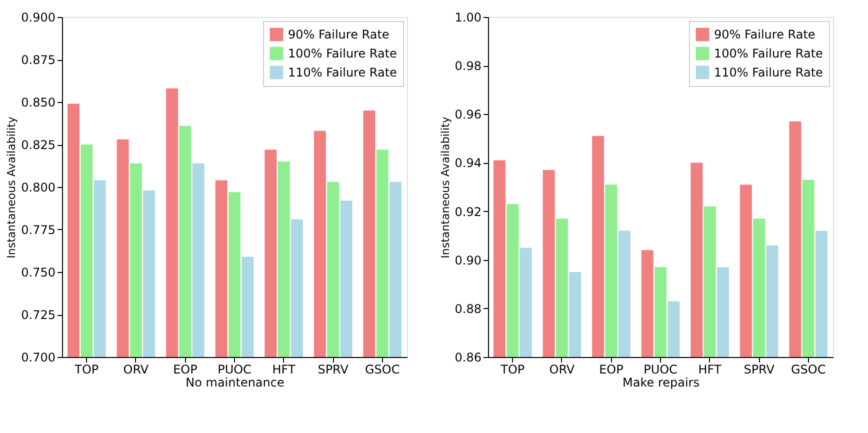  Describe the element at coordinates (468, 17) in the screenshot. I see `y-tick-label: 1.00` at that location.